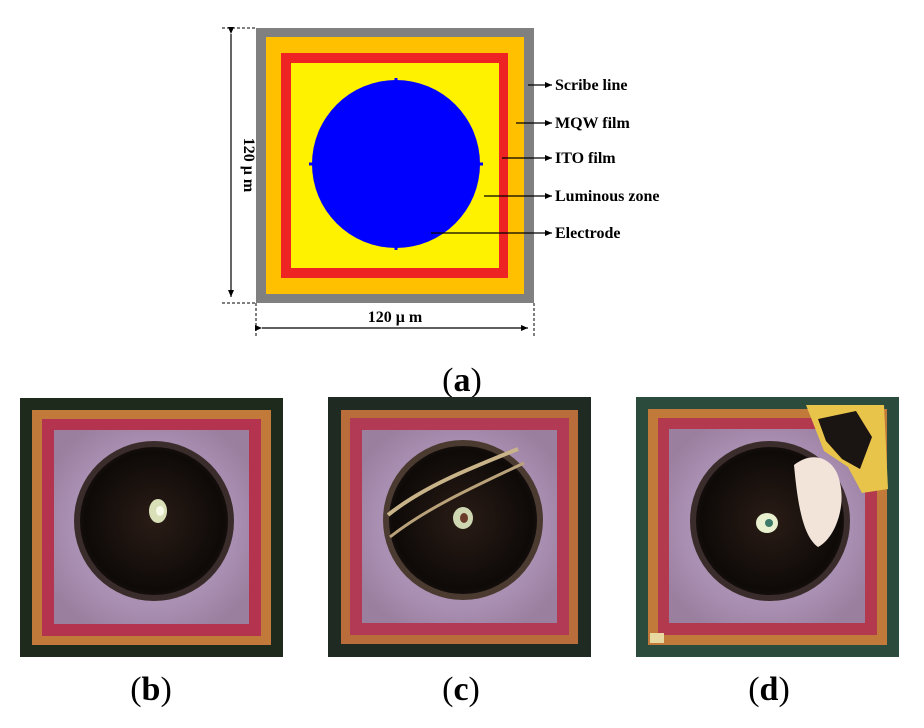  What do you see at coordinates (151, 689) in the screenshot?
I see `caption-b: (b)` at bounding box center [151, 689].